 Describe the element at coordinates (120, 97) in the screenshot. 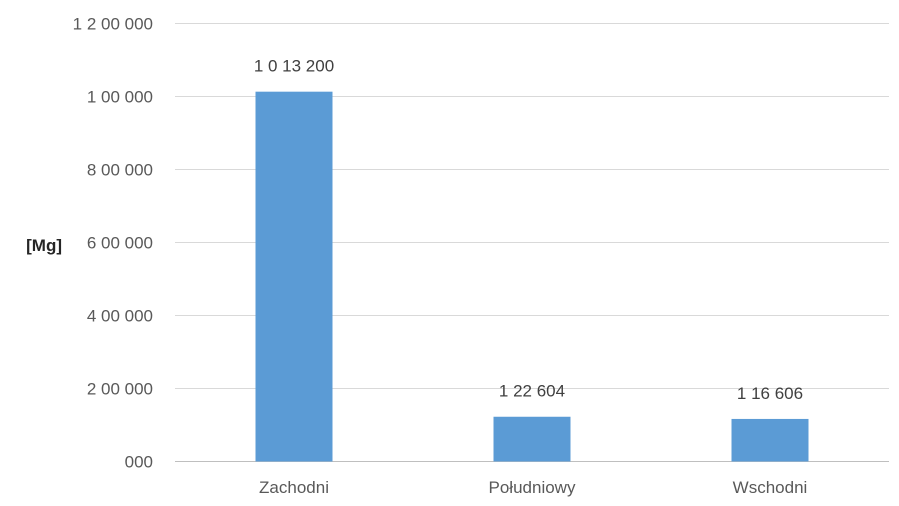

I see `y-tick-label: 1 00 000` at that location.